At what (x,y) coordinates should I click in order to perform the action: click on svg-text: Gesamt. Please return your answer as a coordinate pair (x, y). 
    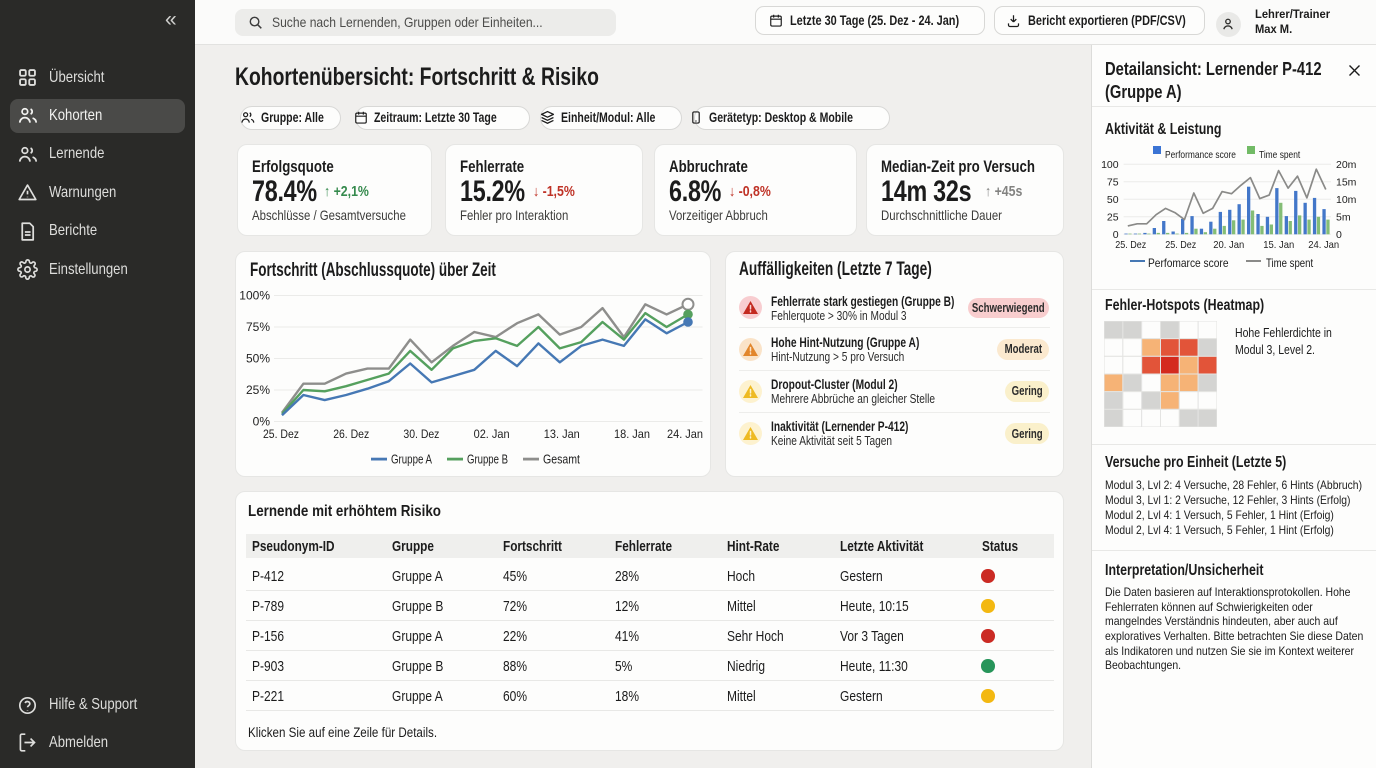
    Looking at the image, I should click on (561, 460).